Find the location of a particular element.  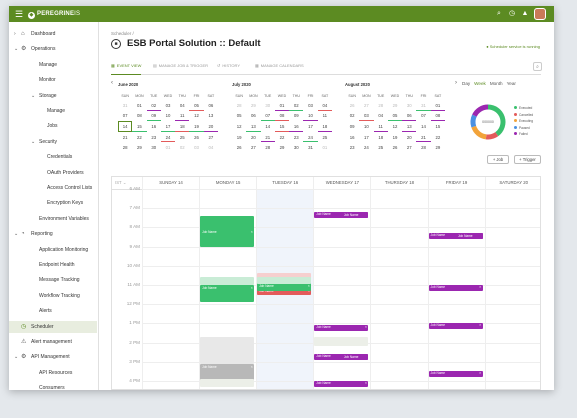

hamburger-icon: ☰ is located at coordinates (19, 14).